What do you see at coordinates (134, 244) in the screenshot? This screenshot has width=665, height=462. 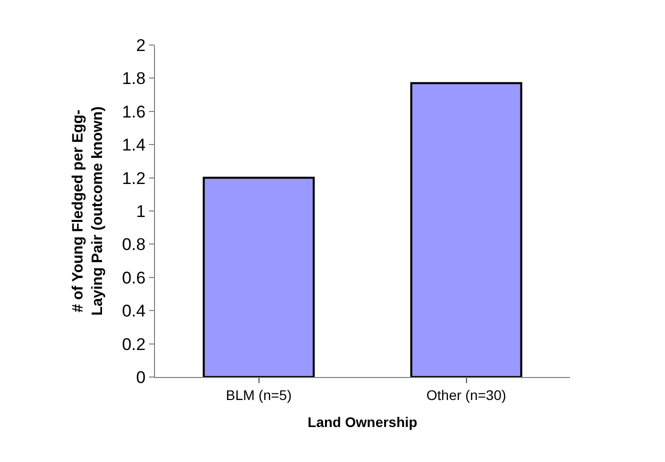 I see `y-tick-label: 0.8` at bounding box center [134, 244].